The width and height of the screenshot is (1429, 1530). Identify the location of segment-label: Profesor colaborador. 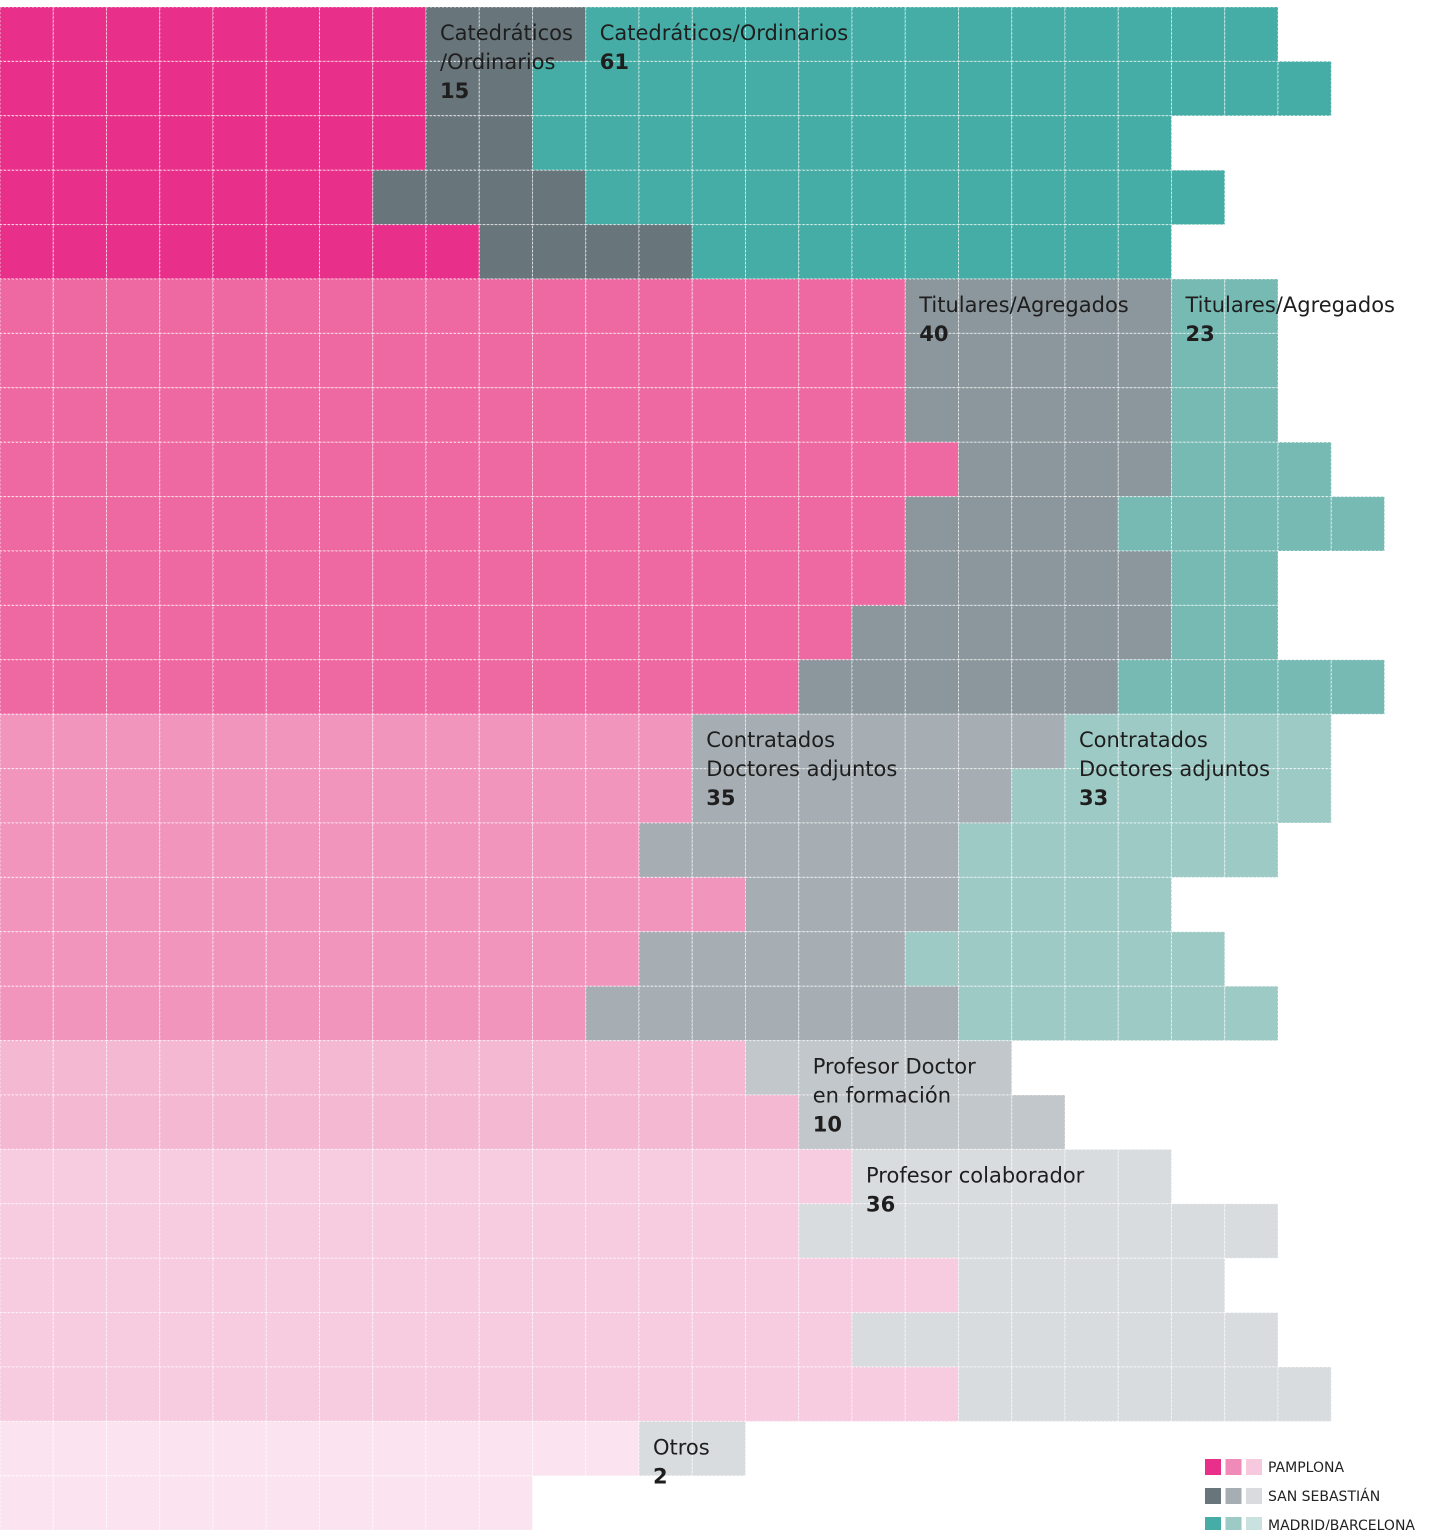
(975, 1175).